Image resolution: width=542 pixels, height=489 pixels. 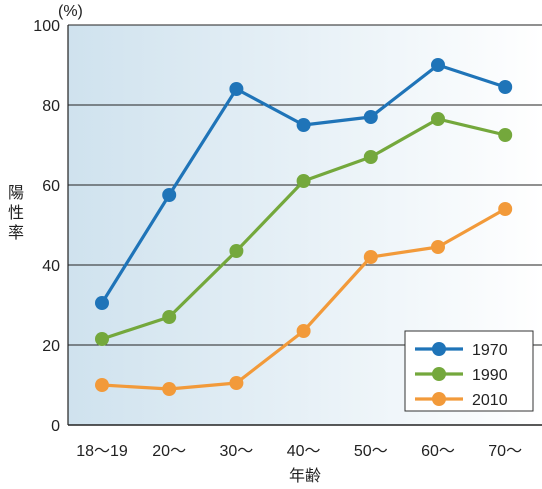 What do you see at coordinates (305, 476) in the screenshot?
I see `x-axis-label: 年齢` at bounding box center [305, 476].